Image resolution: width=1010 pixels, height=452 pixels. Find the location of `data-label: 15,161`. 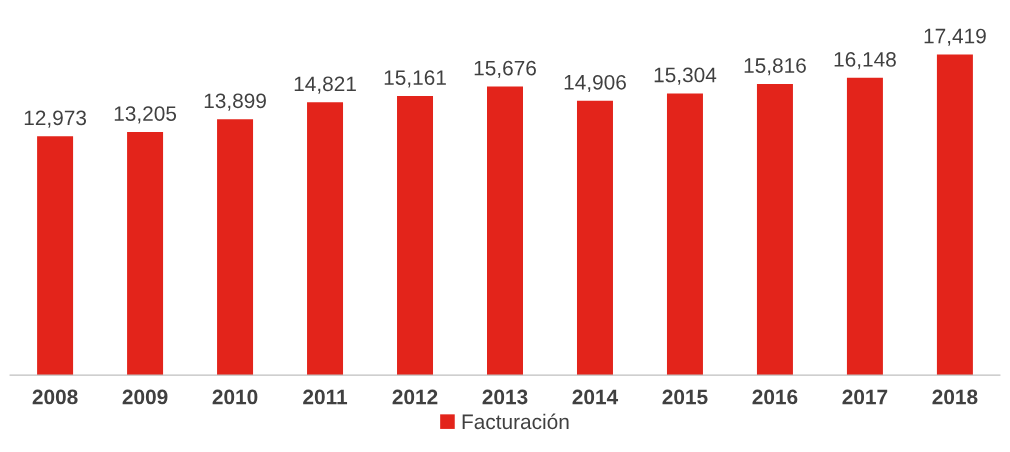

data-label: 15,161 is located at coordinates (415, 79).